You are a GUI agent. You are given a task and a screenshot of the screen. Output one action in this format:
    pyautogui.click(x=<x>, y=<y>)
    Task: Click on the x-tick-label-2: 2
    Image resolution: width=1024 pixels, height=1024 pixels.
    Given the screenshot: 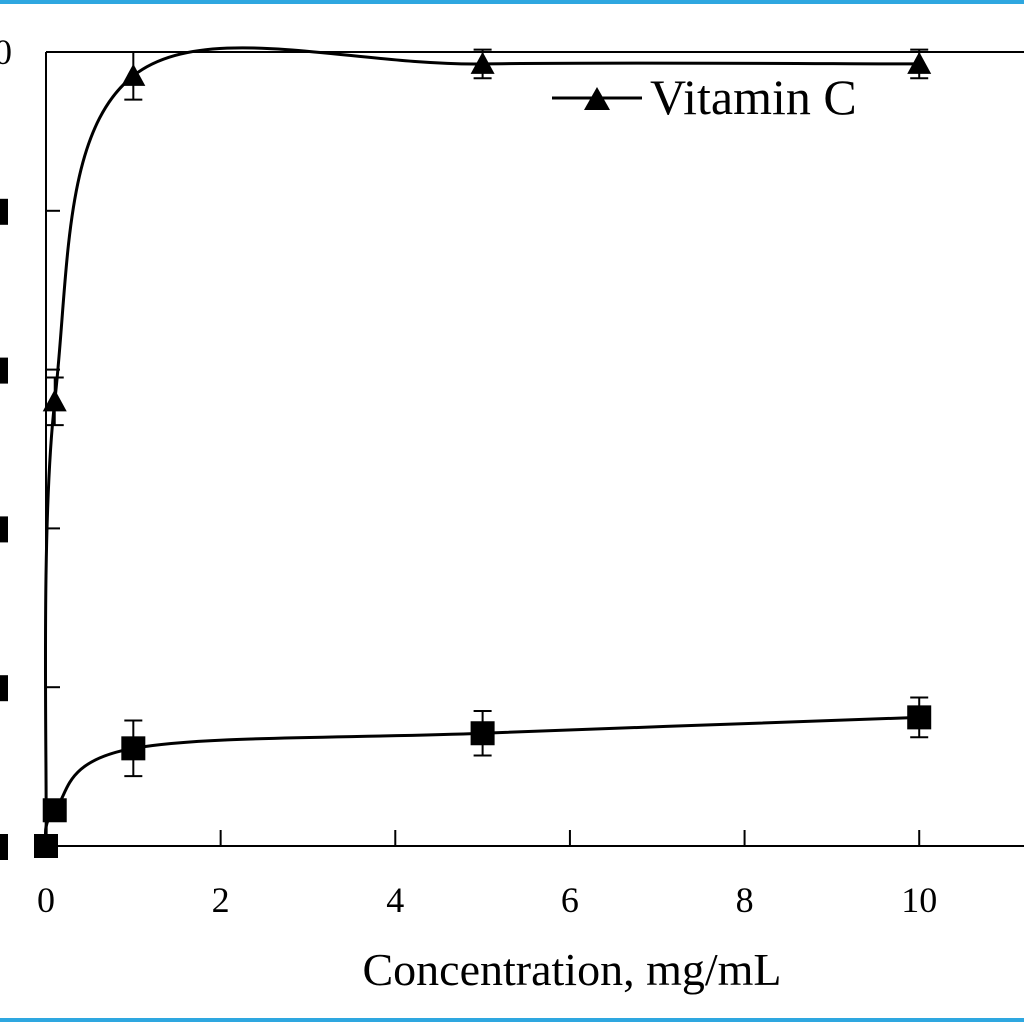 What is the action you would take?
    pyautogui.click(x=221, y=900)
    